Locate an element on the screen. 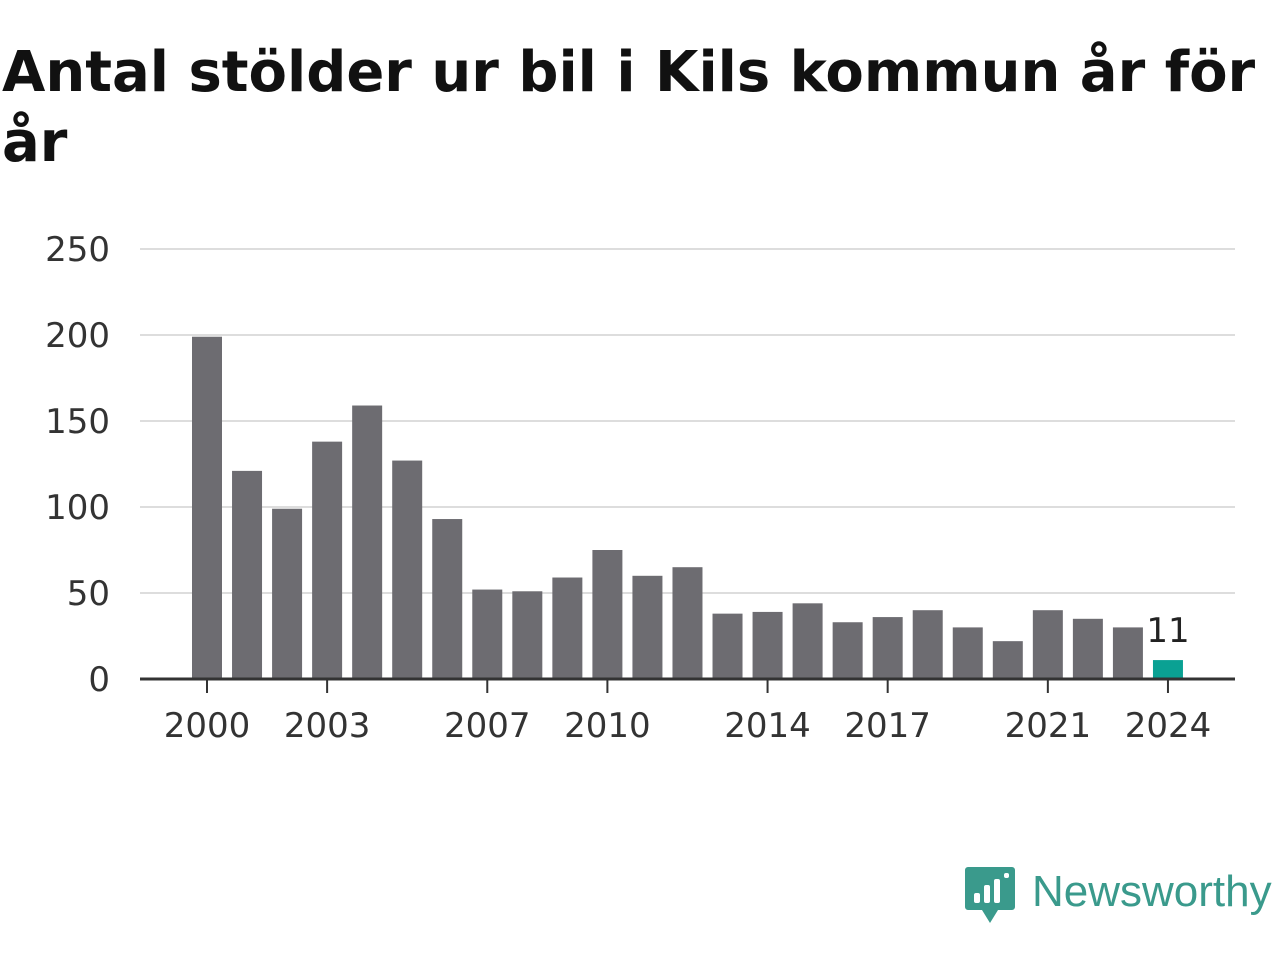 Image resolution: width=1280 pixels, height=960 pixels. bar-2008 is located at coordinates (527, 635).